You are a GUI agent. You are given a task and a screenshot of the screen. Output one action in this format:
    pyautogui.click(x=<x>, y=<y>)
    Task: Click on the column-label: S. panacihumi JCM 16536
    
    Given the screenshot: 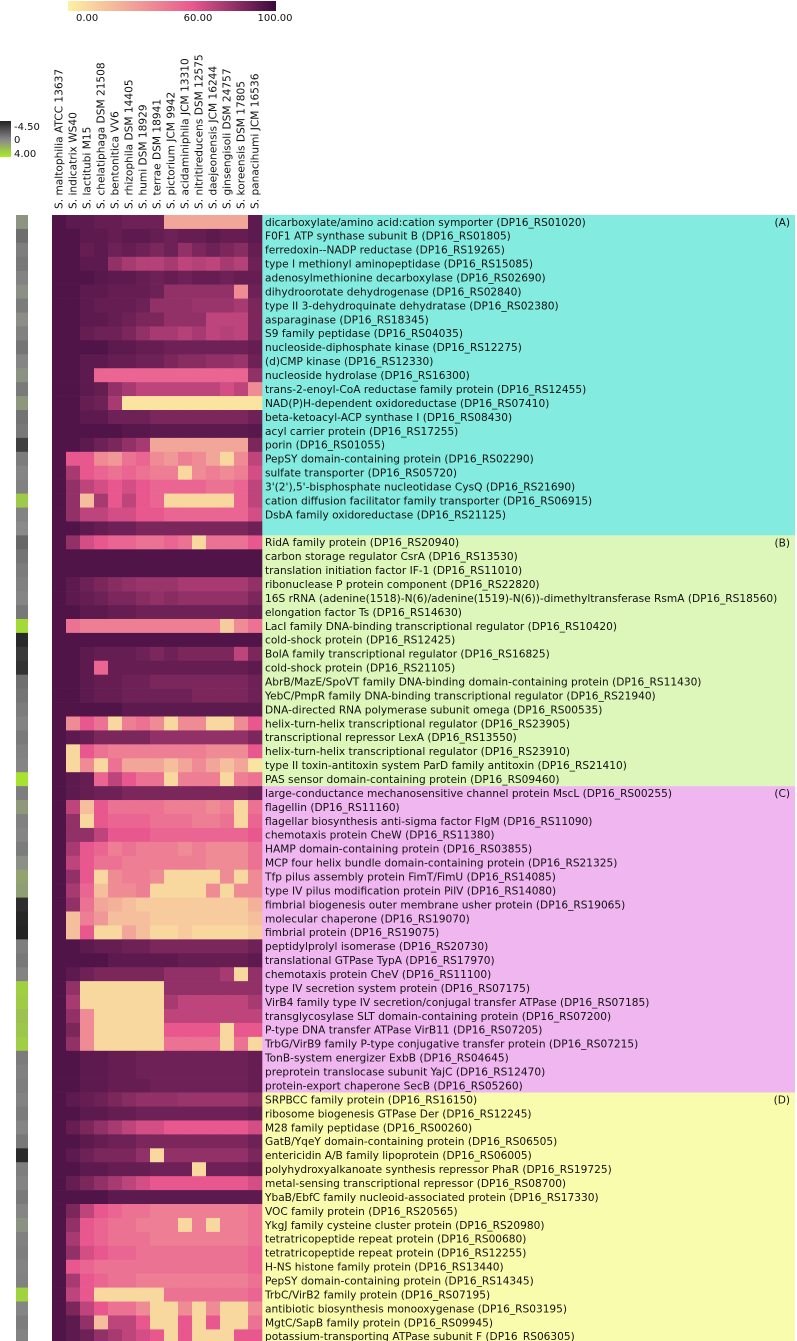 What is the action you would take?
    pyautogui.click(x=256, y=141)
    